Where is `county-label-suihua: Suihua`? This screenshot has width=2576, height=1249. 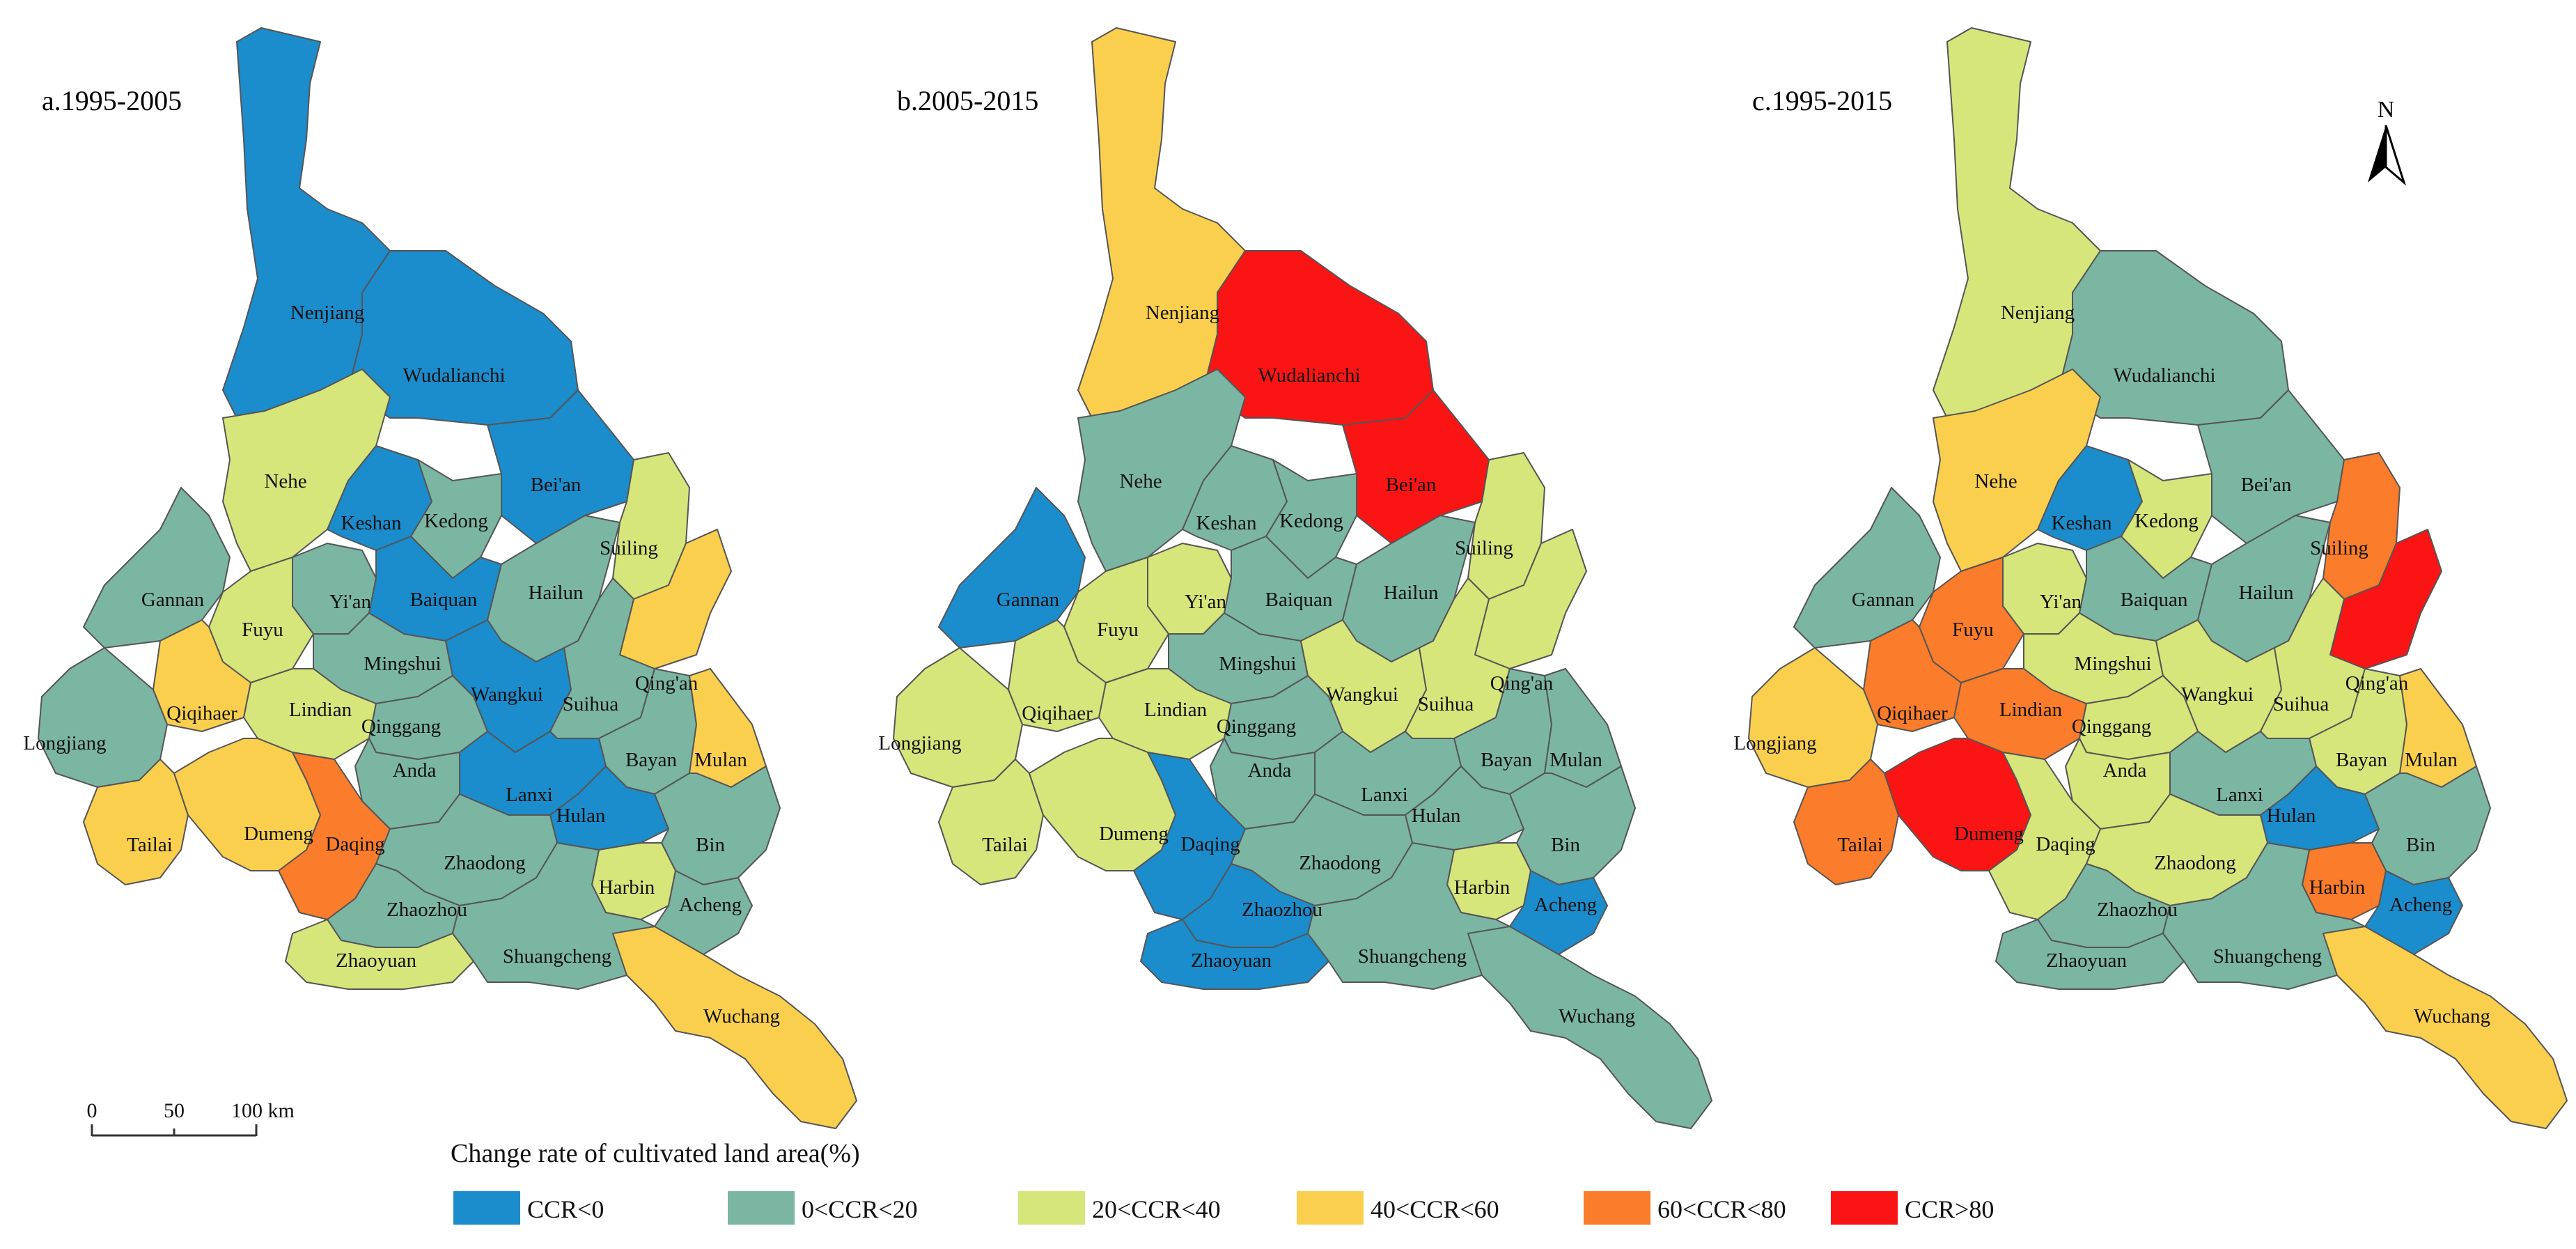
county-label-suihua: Suihua is located at coordinates (1446, 704).